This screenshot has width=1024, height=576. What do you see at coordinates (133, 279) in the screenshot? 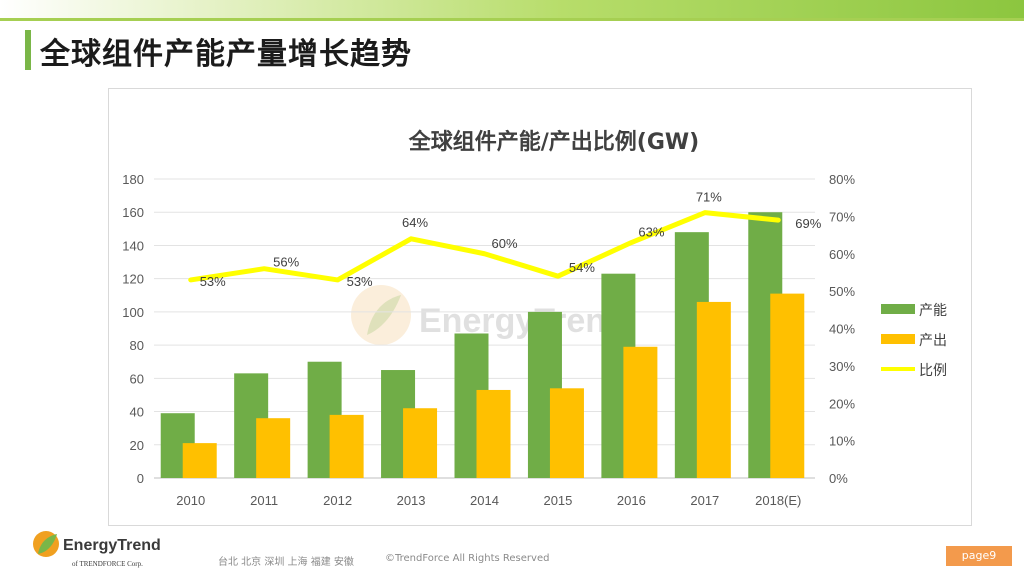
I see `y-left-tick-label: 120` at bounding box center [133, 279].